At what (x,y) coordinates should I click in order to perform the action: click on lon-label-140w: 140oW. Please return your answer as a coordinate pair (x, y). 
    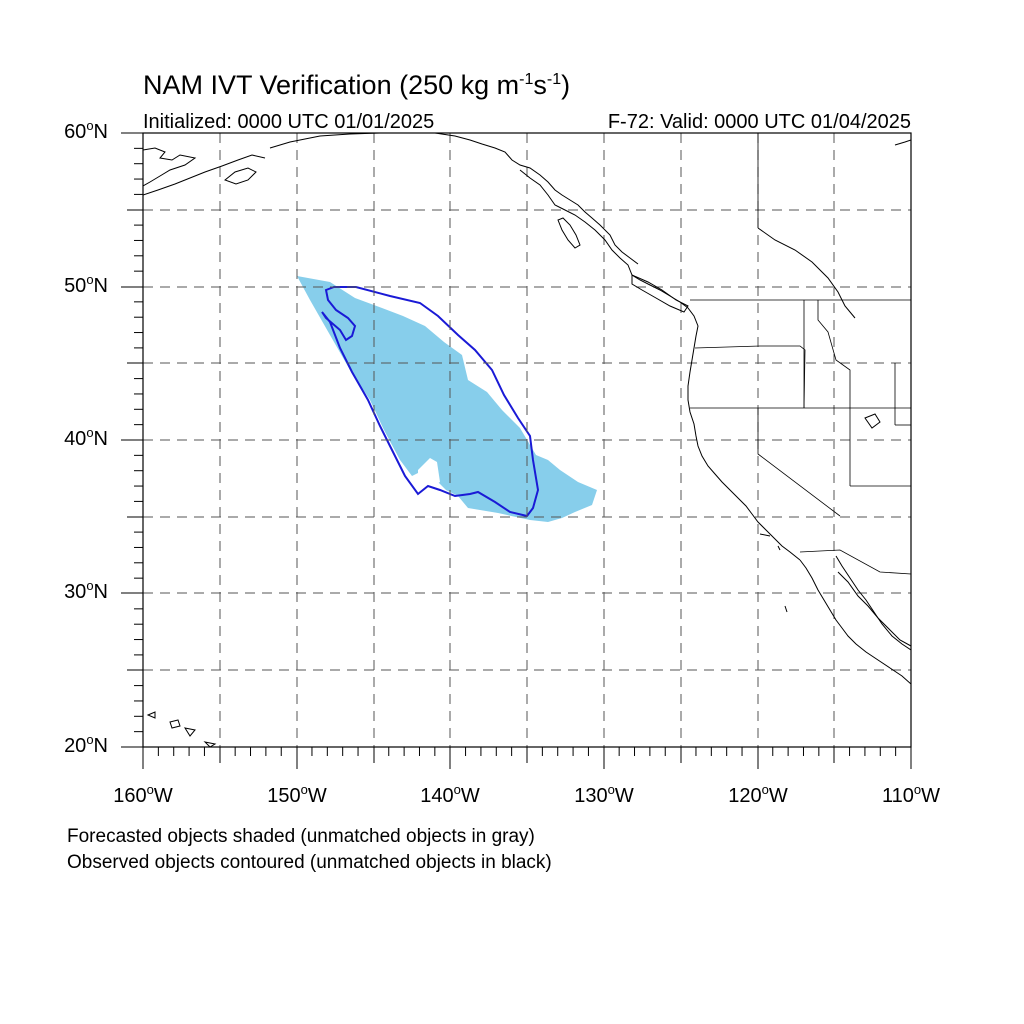
    Looking at the image, I should click on (450, 794).